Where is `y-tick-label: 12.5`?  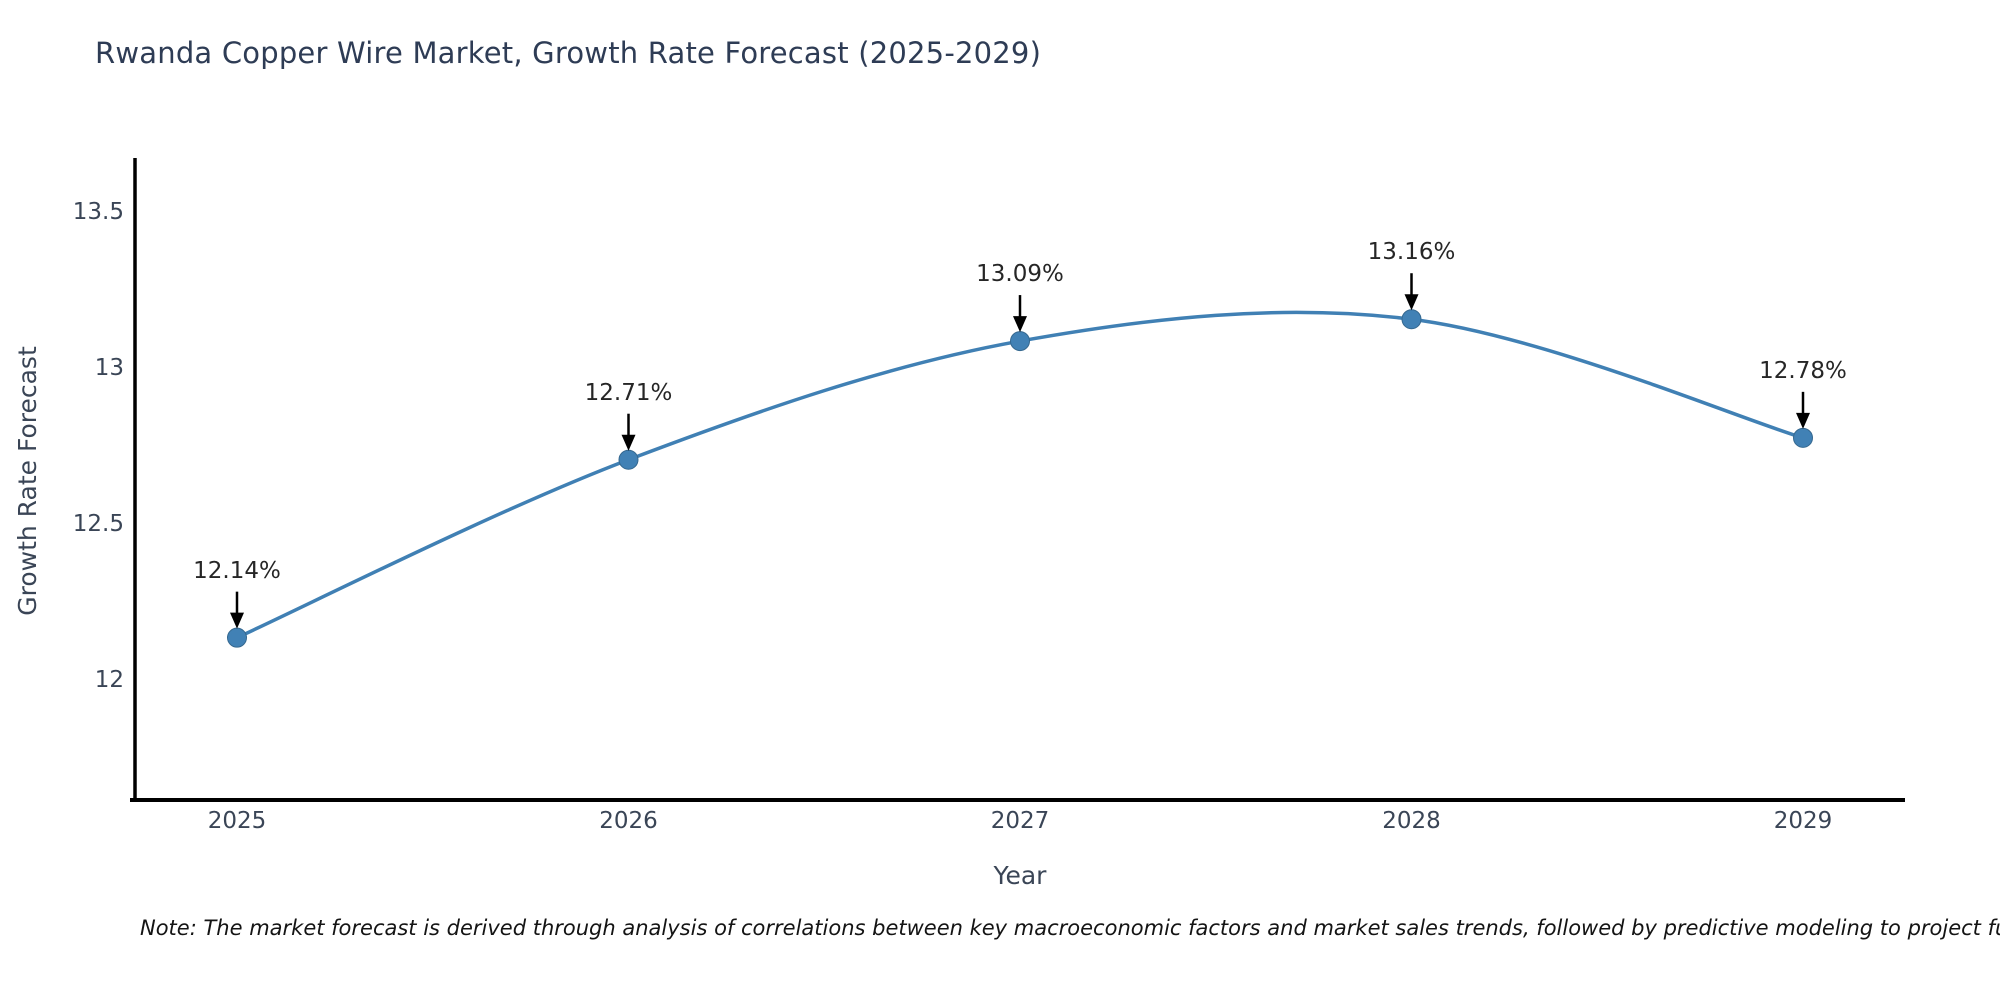
y-tick-label: 12.5 is located at coordinates (98, 524).